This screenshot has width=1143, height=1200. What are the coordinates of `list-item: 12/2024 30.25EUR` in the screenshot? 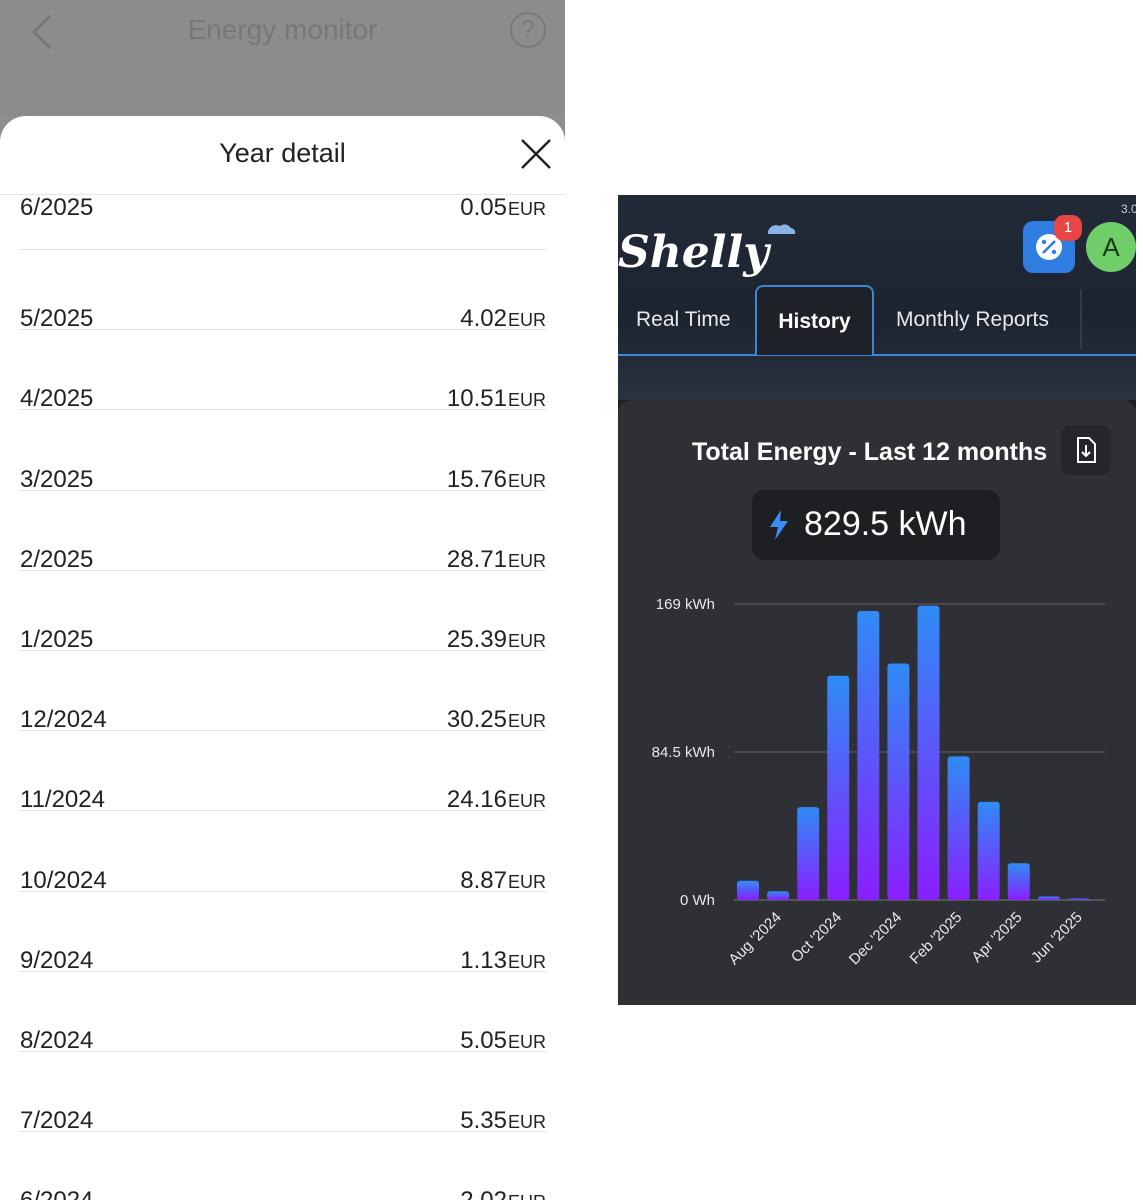 It's located at (283, 710).